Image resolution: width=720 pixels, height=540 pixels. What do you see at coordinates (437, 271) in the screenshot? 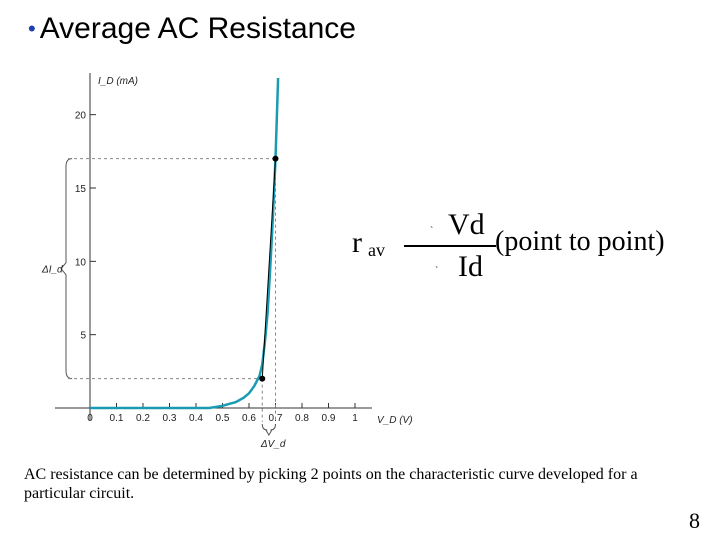
I see `stray-mark-2: `` at bounding box center [437, 271].